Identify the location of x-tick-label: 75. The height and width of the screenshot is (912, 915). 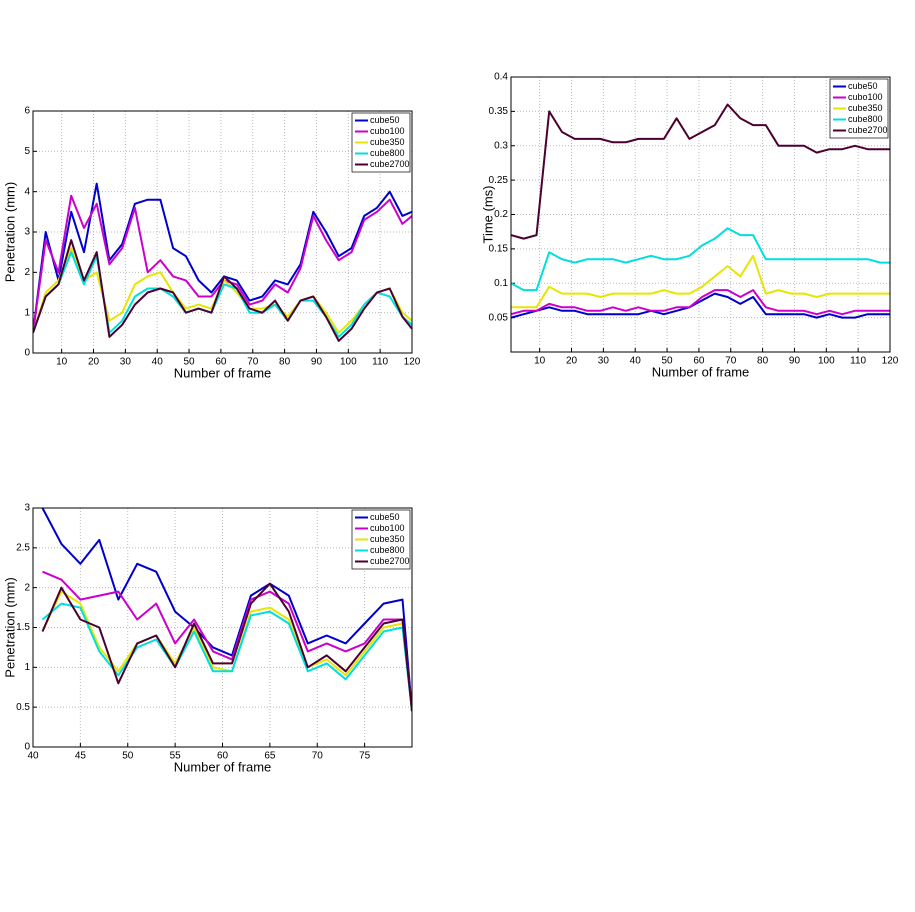
(365, 756).